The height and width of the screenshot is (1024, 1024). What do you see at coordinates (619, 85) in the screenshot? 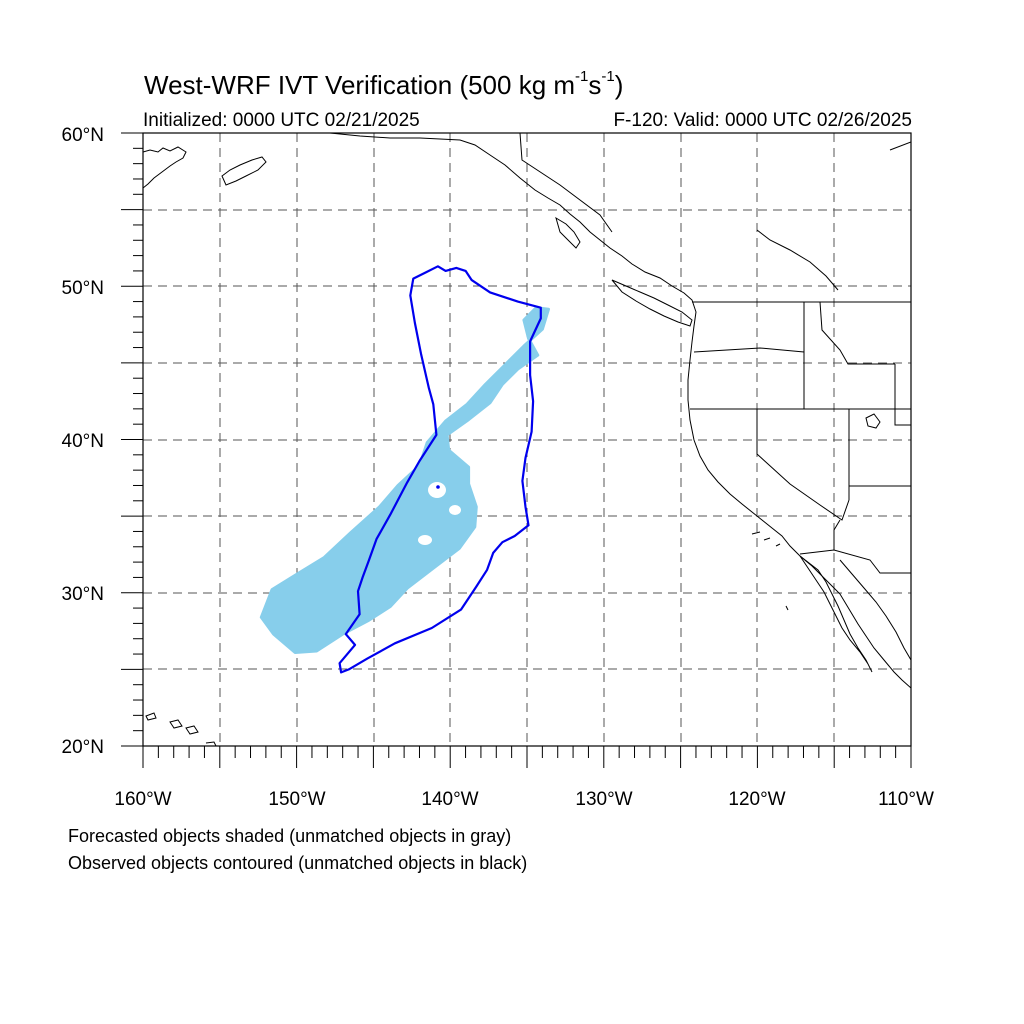
I see `title-close-paren: )` at bounding box center [619, 85].